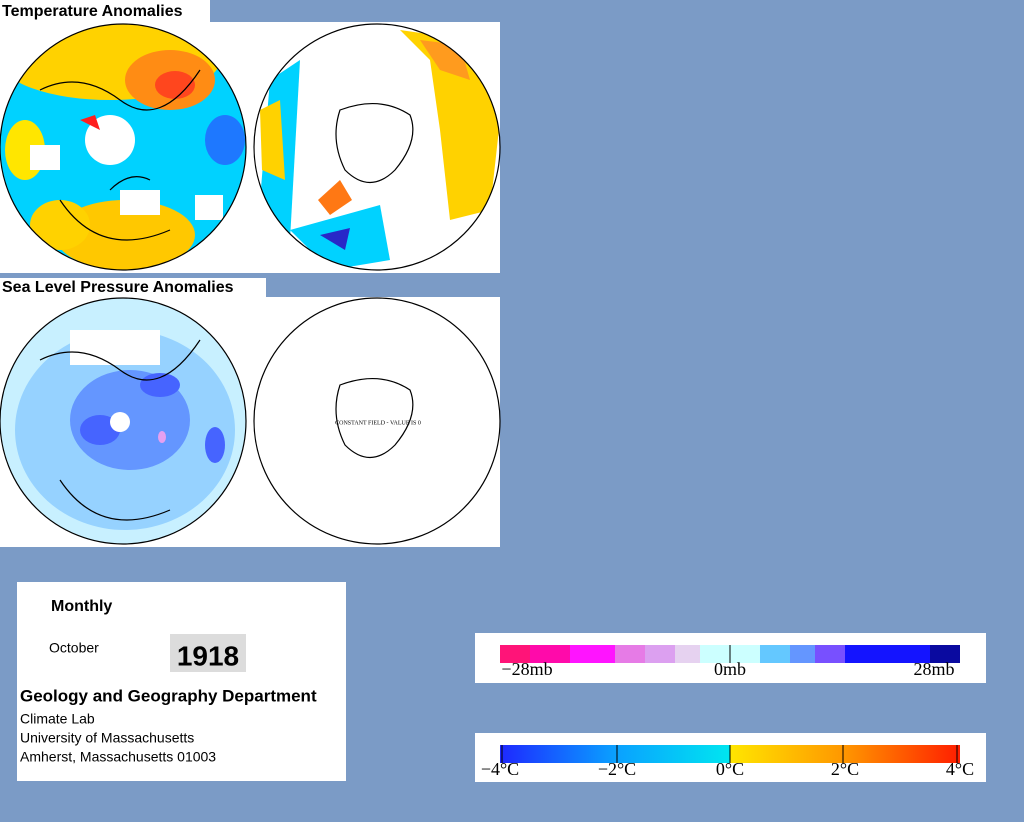 The image size is (1024, 822). What do you see at coordinates (933, 669) in the screenshot?
I see `legend-label: 28mb` at bounding box center [933, 669].